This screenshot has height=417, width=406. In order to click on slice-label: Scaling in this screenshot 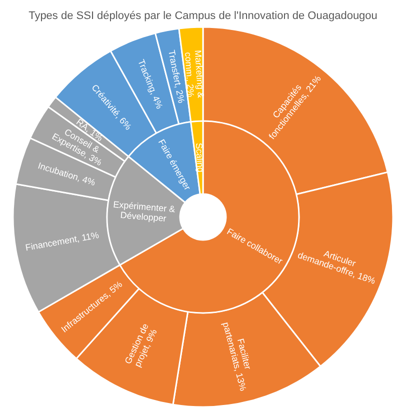, I will do `click(200, 157)`.